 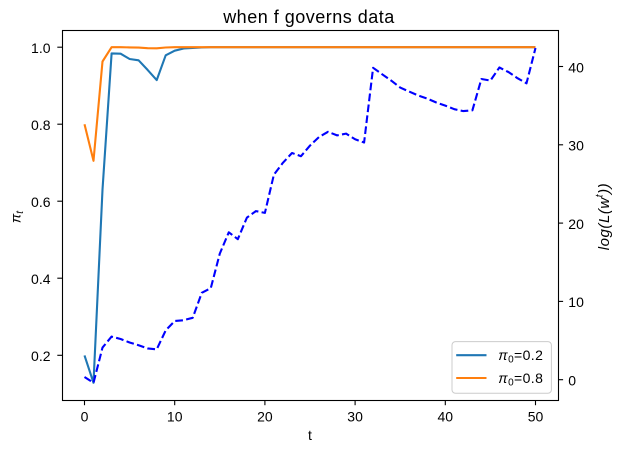 What do you see at coordinates (520, 356) in the screenshot?
I see `svg-text: π0=0.2` at bounding box center [520, 356].